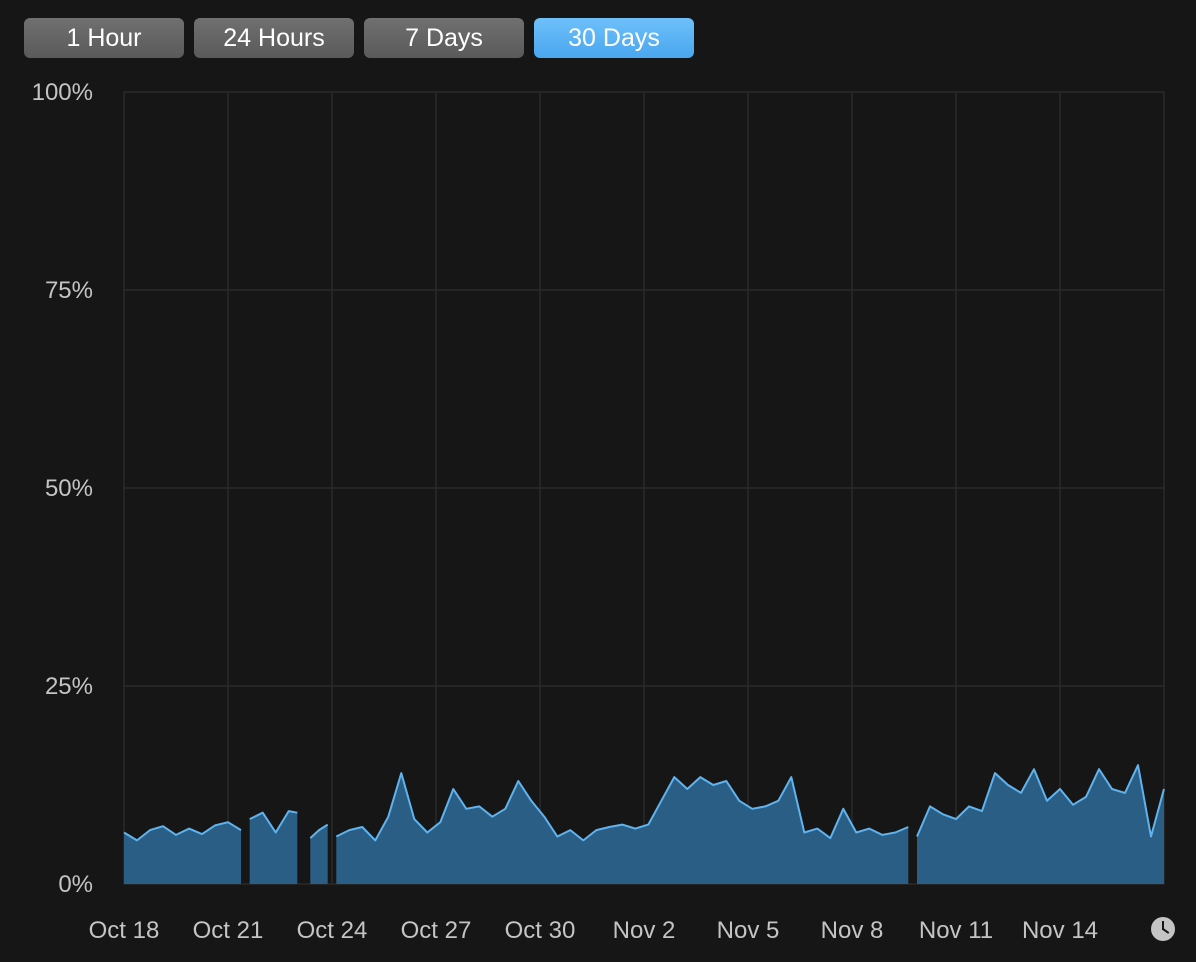  I want to click on x-tick-label: Nov 8, so click(852, 930).